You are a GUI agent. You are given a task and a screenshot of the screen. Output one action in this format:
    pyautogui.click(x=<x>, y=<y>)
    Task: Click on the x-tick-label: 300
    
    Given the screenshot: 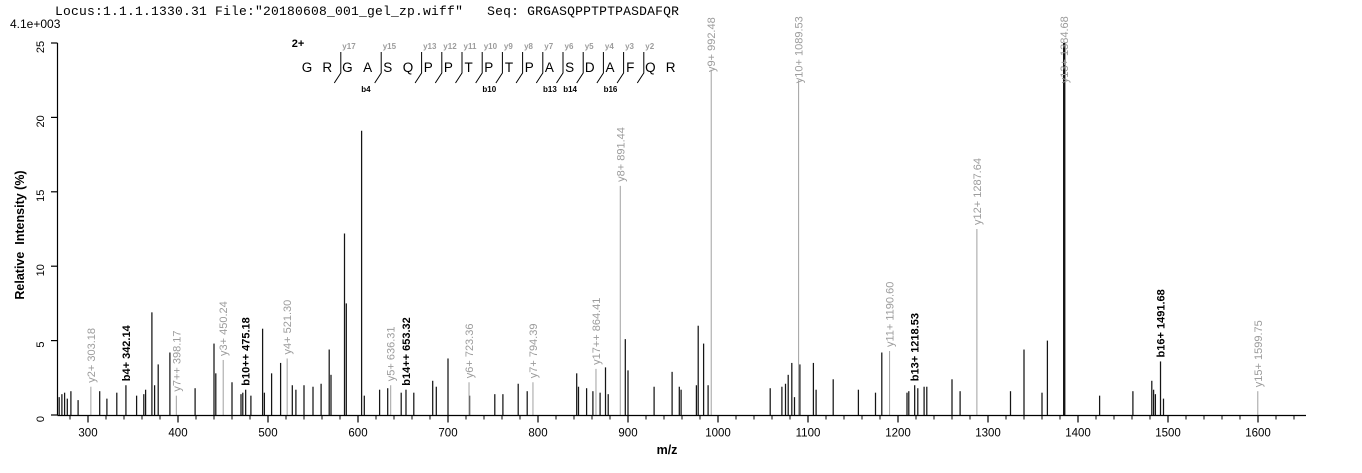 What is the action you would take?
    pyautogui.click(x=87, y=434)
    